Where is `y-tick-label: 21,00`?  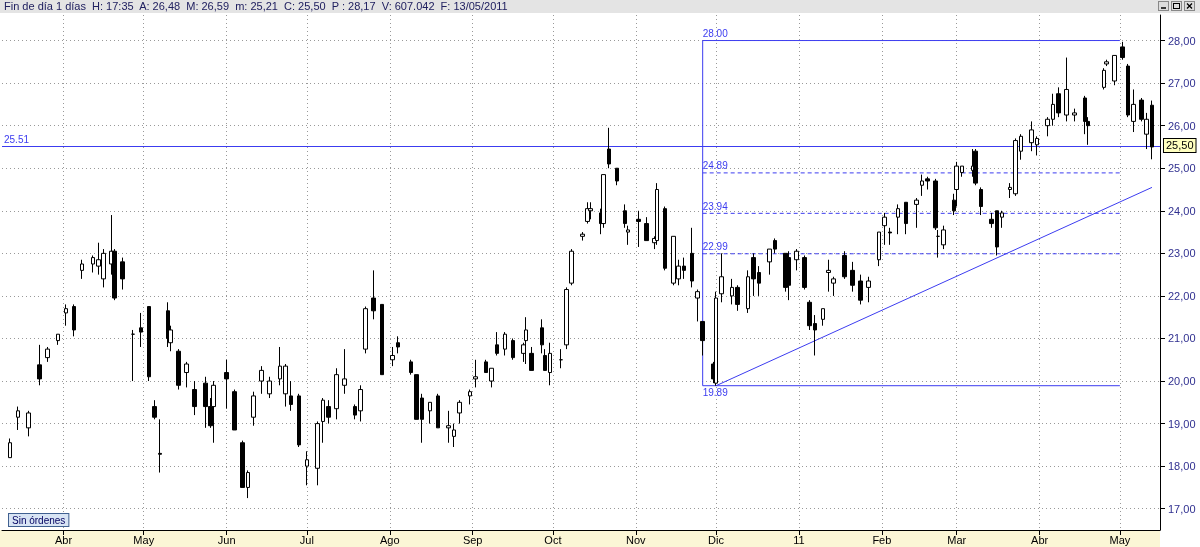
y-tick-label: 21,00 is located at coordinates (1182, 338).